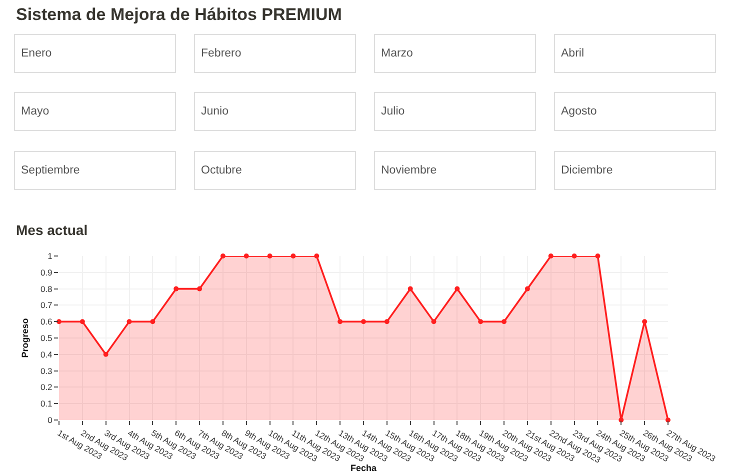 The image size is (732, 473). Describe the element at coordinates (25, 338) in the screenshot. I see `y-axis-title: Progreso` at that location.